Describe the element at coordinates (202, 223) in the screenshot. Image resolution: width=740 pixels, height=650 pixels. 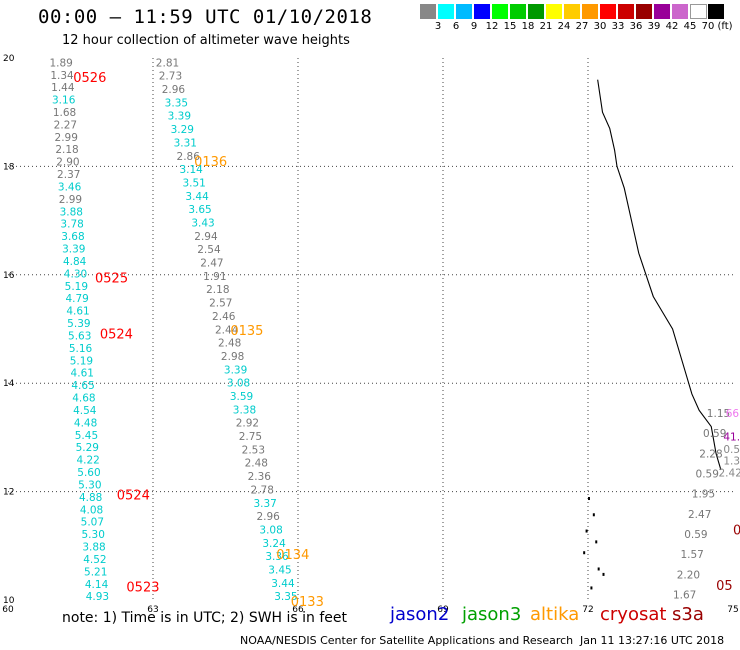
I see `swh-value: 3.43` at that location.